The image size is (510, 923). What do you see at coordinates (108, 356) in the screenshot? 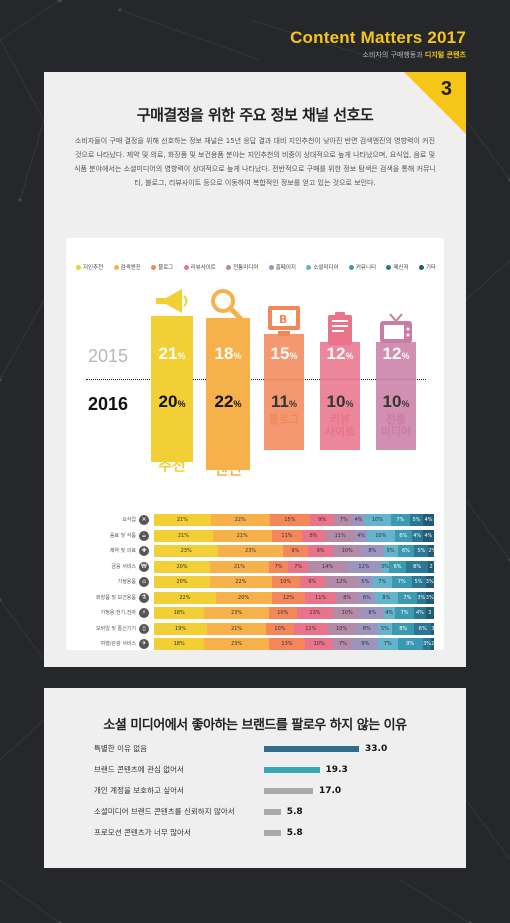
I see `year-2015-label: 2015` at bounding box center [108, 356].